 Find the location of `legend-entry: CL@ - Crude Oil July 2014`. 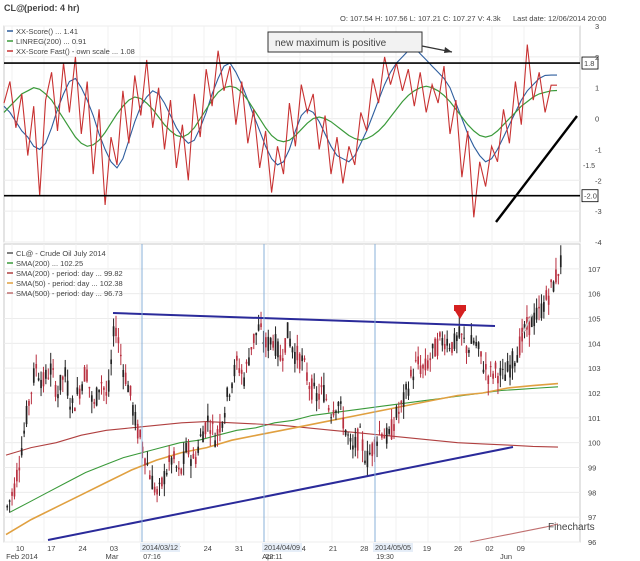

legend-entry: CL@ - Crude Oil July 2014 is located at coordinates (61, 253).